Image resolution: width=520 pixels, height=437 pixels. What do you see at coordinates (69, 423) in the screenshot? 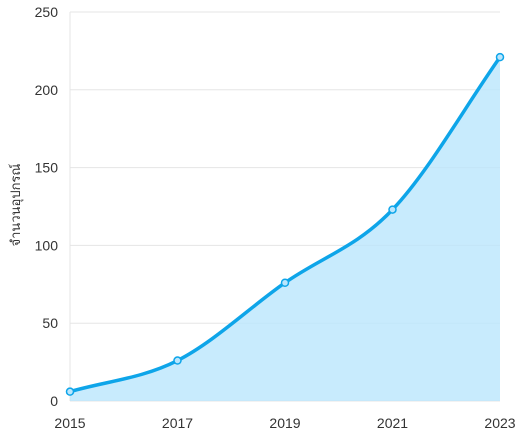
I see `x-tick-label: 2015` at bounding box center [69, 423].